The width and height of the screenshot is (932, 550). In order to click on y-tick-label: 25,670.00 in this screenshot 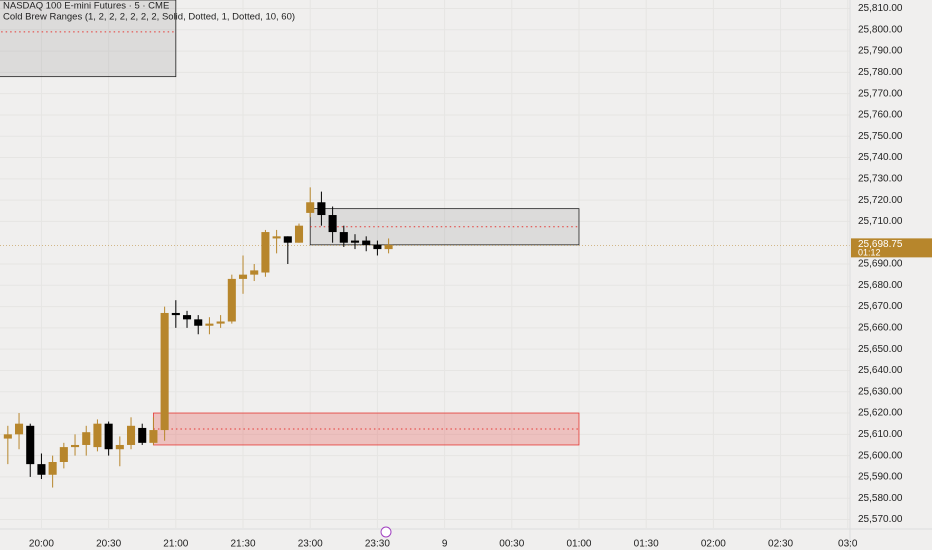, I will do `click(880, 306)`.